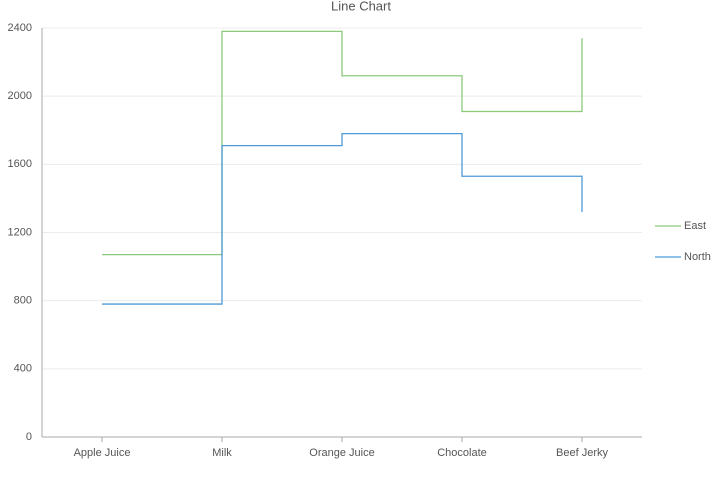 This screenshot has height=477, width=717. What do you see at coordinates (29, 437) in the screenshot?
I see `y-tick-label: 0` at bounding box center [29, 437].